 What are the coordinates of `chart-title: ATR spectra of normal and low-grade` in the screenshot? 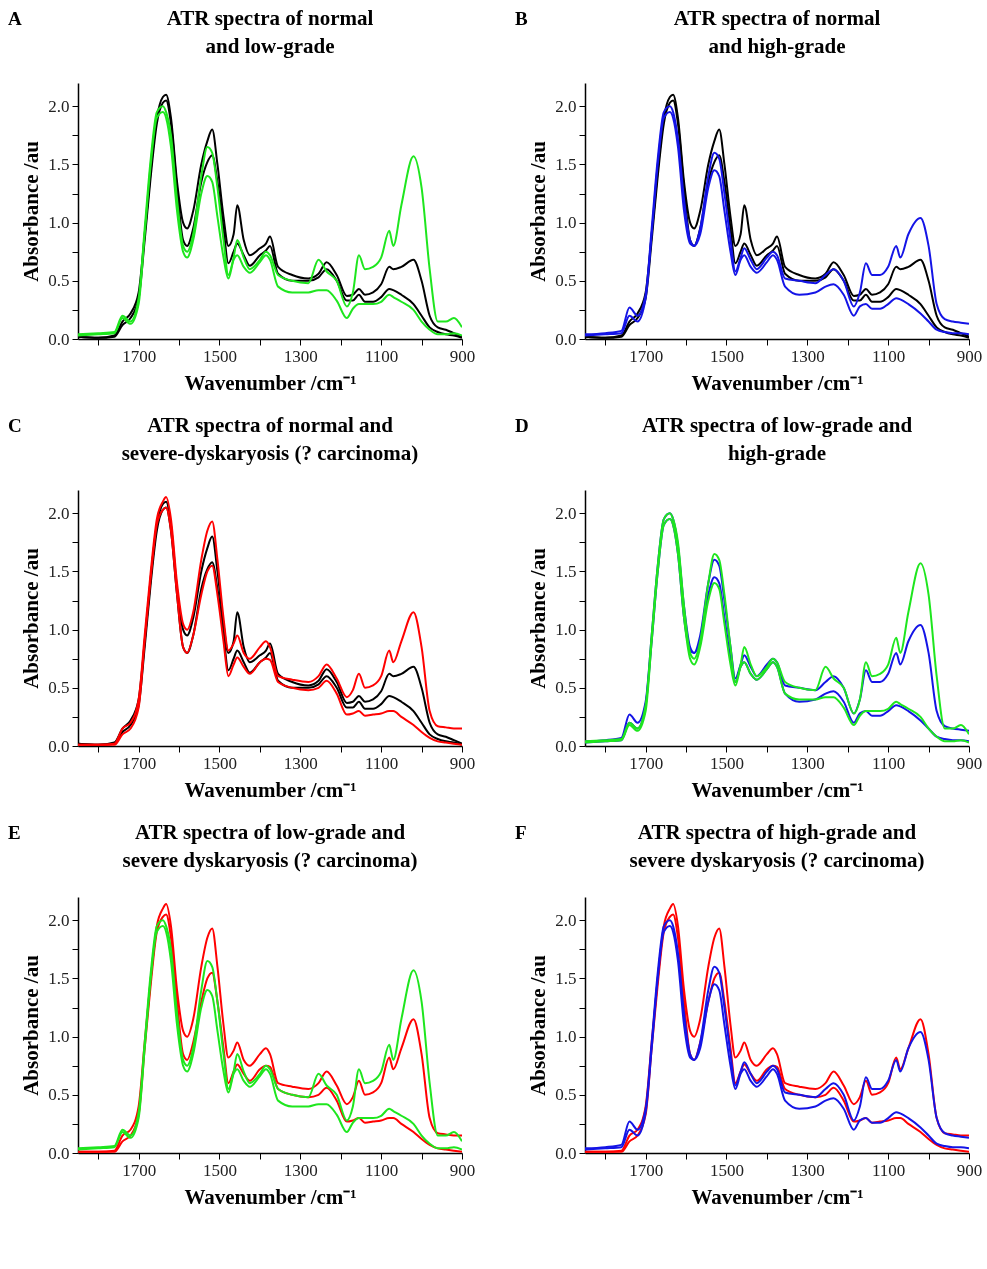 It's located at (270, 32).